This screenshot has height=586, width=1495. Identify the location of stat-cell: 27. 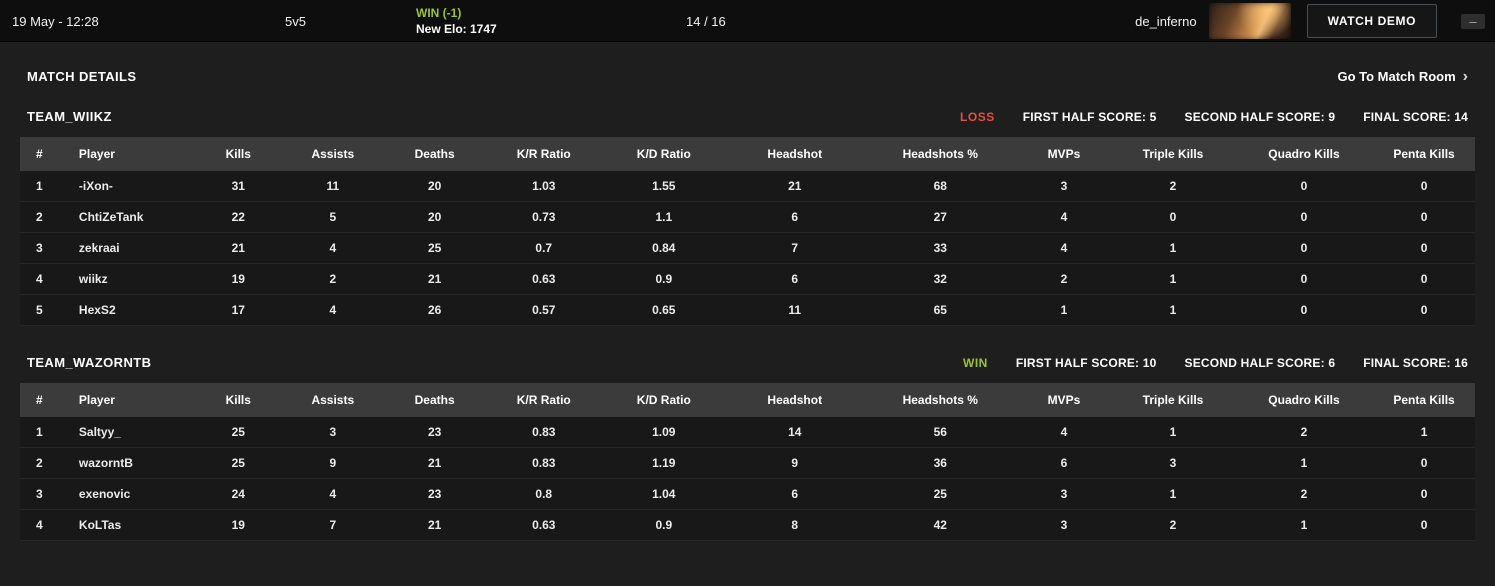
(940, 217).